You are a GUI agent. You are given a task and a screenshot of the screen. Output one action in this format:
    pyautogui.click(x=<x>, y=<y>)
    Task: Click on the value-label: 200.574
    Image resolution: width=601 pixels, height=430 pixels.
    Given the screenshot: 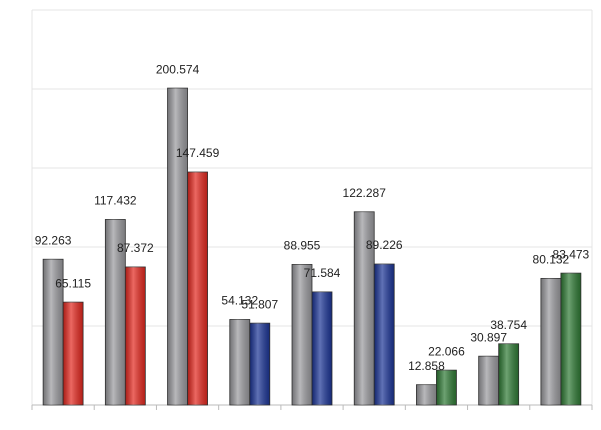 What is the action you would take?
    pyautogui.click(x=178, y=69)
    